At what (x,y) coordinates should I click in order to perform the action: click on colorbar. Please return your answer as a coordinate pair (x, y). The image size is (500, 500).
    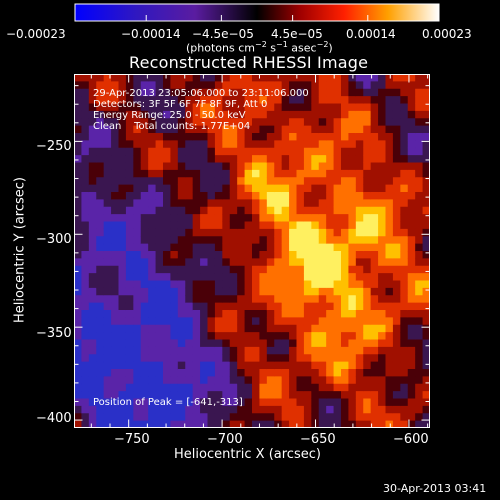
    Looking at the image, I should click on (257, 12).